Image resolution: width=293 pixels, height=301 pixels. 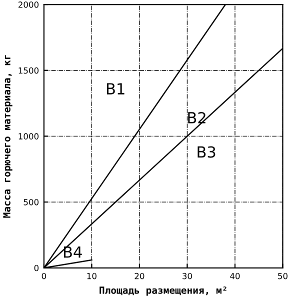 I want to click on x-axis-title: Площадь размещения, м², so click(x=163, y=291).